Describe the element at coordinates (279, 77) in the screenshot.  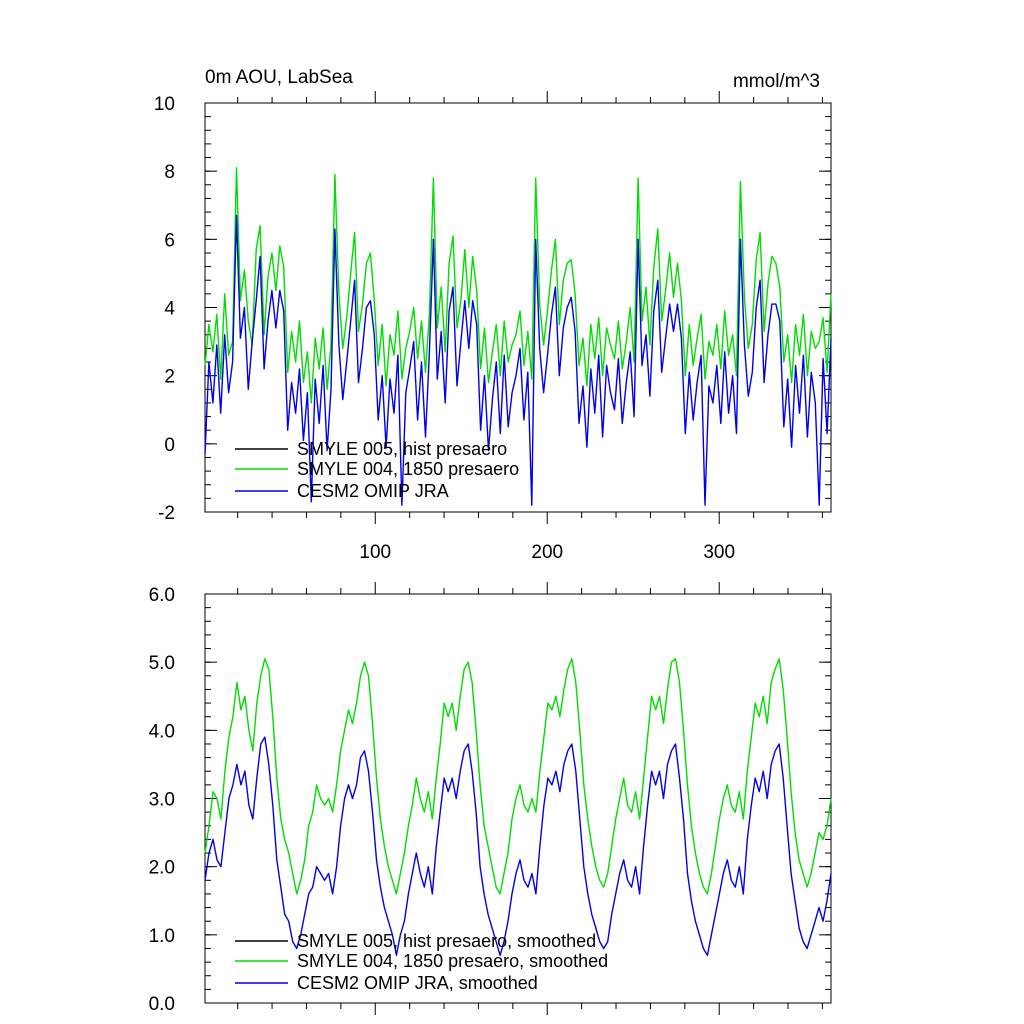
I see `top-panel-title: 0m AOU, LabSea` at that location.